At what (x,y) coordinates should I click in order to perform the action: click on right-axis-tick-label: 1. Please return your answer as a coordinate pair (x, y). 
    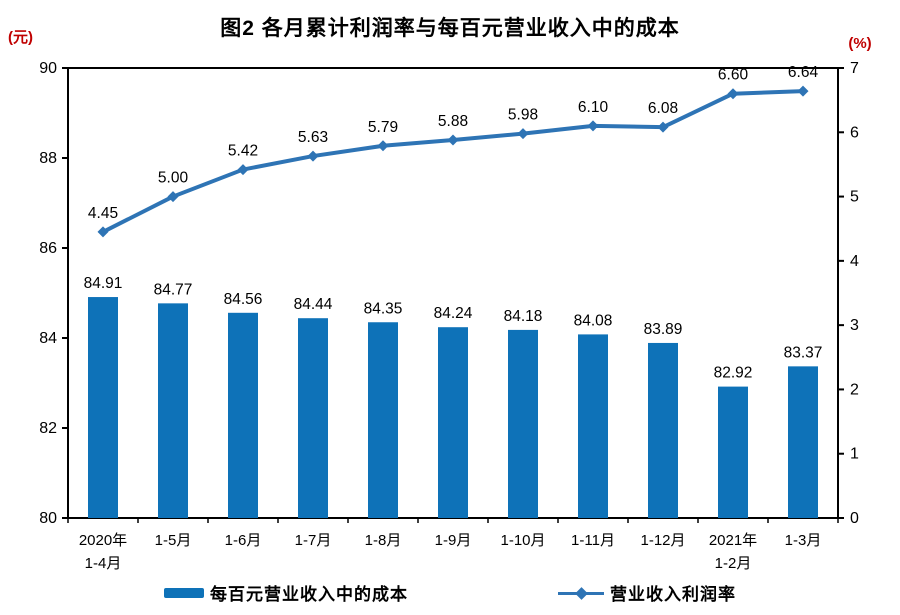
    Looking at the image, I should click on (854, 454).